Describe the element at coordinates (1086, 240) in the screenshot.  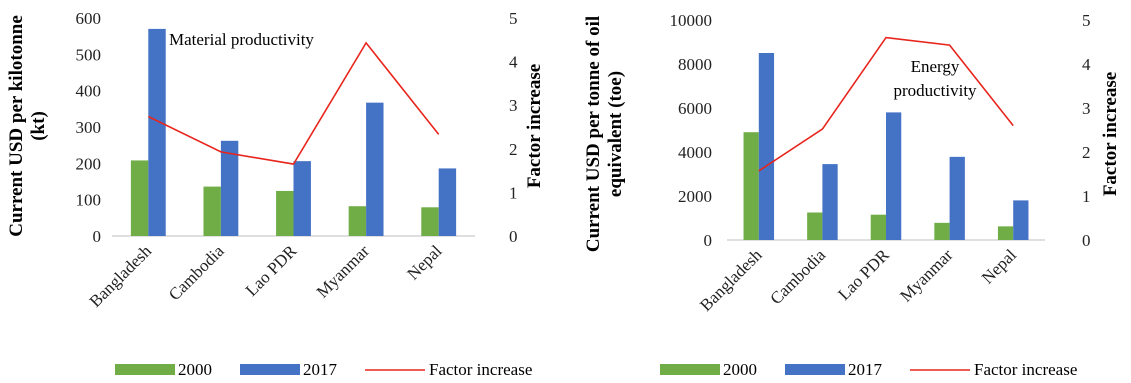
I see `chart2-y2-tick-label: 0` at that location.